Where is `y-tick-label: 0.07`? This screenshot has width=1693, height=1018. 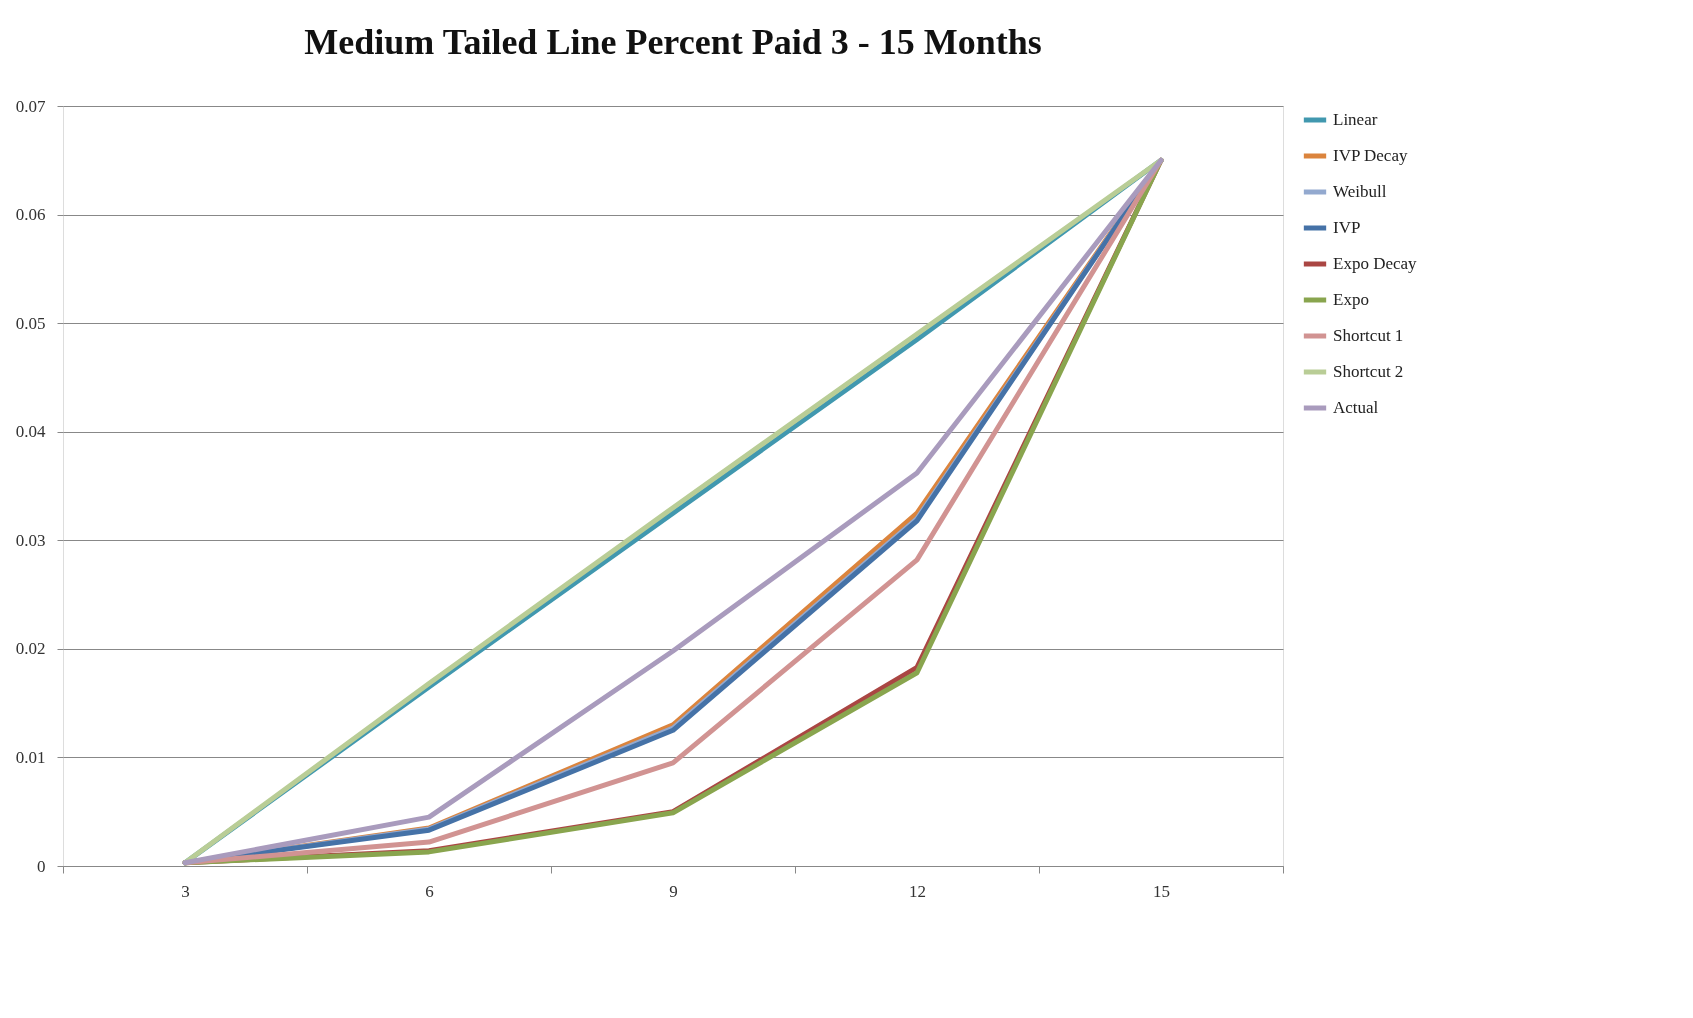
y-tick-label: 0.07 is located at coordinates (30, 106).